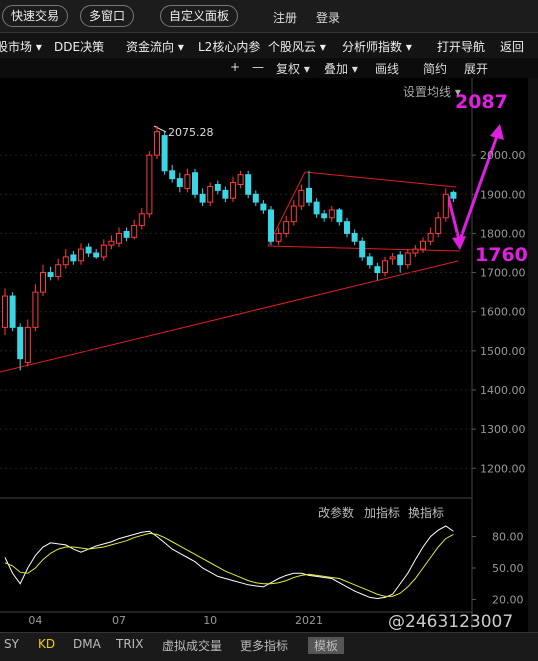 The width and height of the screenshot is (538, 661). What do you see at coordinates (377, 47) in the screenshot?
I see `menu-item: 分析师指数 ▾` at bounding box center [377, 47].